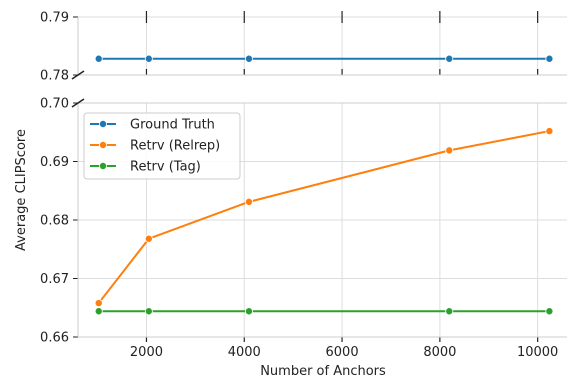 This screenshot has width=567, height=384. I want to click on legend-label: Ground Truth, so click(172, 125).